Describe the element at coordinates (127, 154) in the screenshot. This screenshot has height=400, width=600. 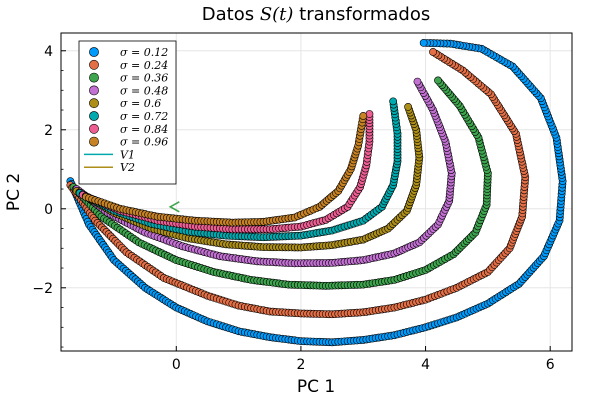
I see `legend-label: V1` at that location.